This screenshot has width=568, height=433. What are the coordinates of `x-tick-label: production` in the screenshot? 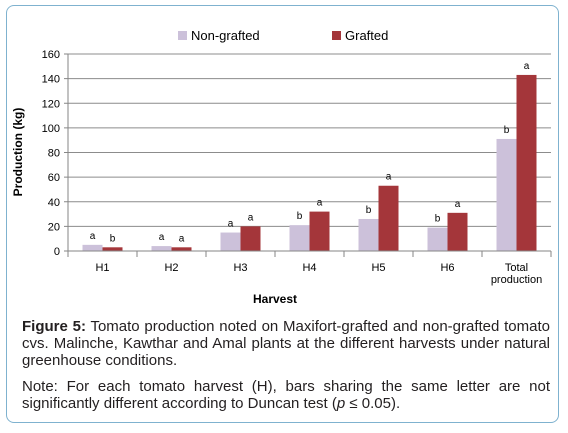 It's located at (516, 280).